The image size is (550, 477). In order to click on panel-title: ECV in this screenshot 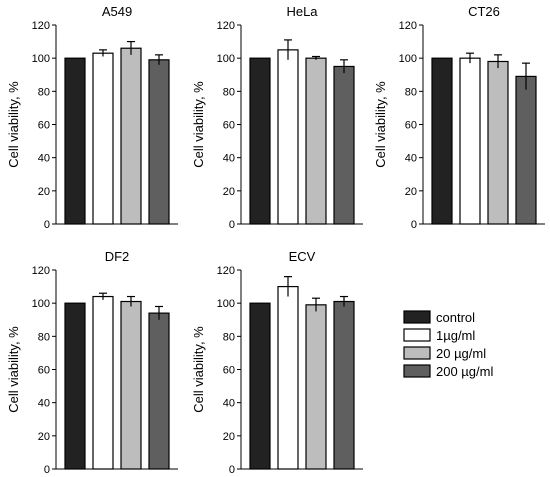, I will do `click(302, 256)`.